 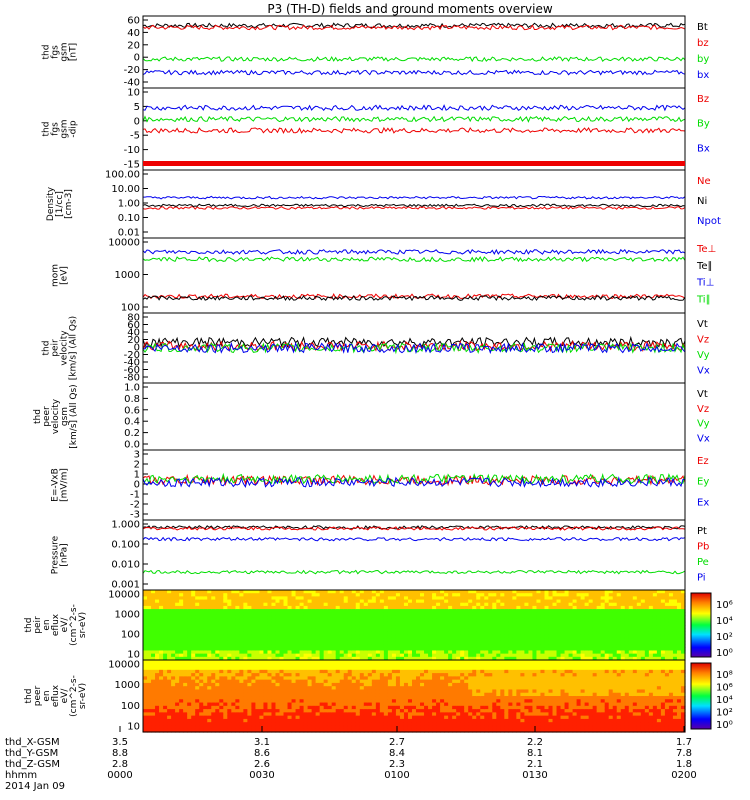 I want to click on y-axis-label: [cm-3], so click(x=69, y=204).